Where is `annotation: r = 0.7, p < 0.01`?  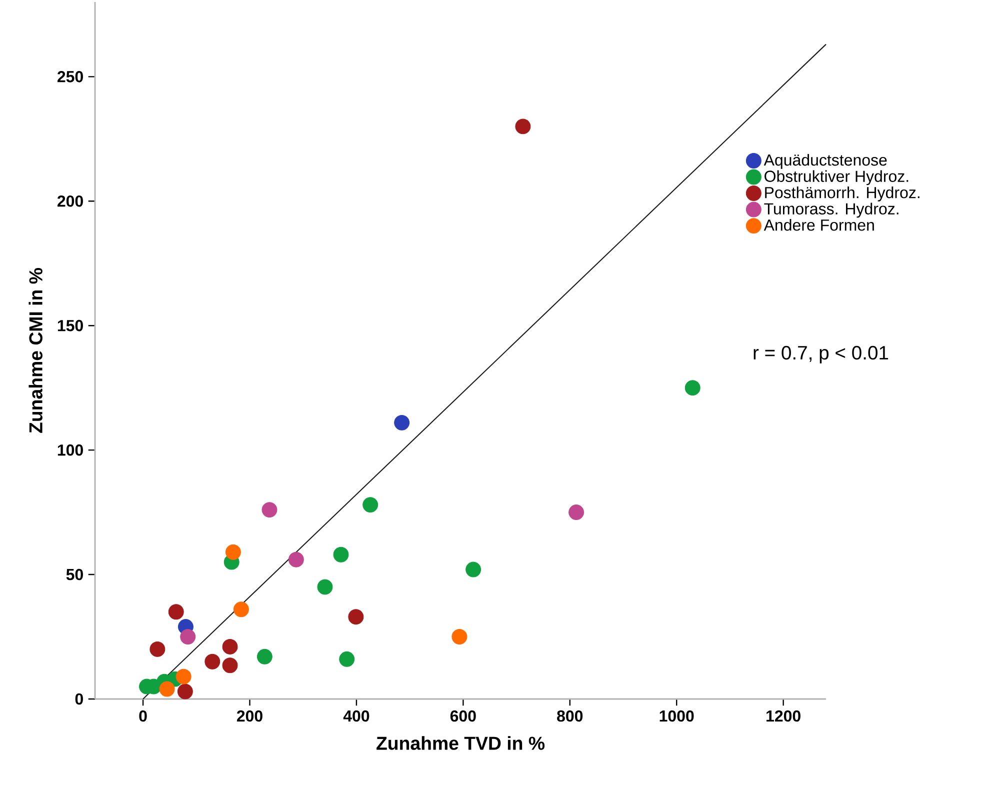
annotation: r = 0.7, p < 0.01 is located at coordinates (821, 355).